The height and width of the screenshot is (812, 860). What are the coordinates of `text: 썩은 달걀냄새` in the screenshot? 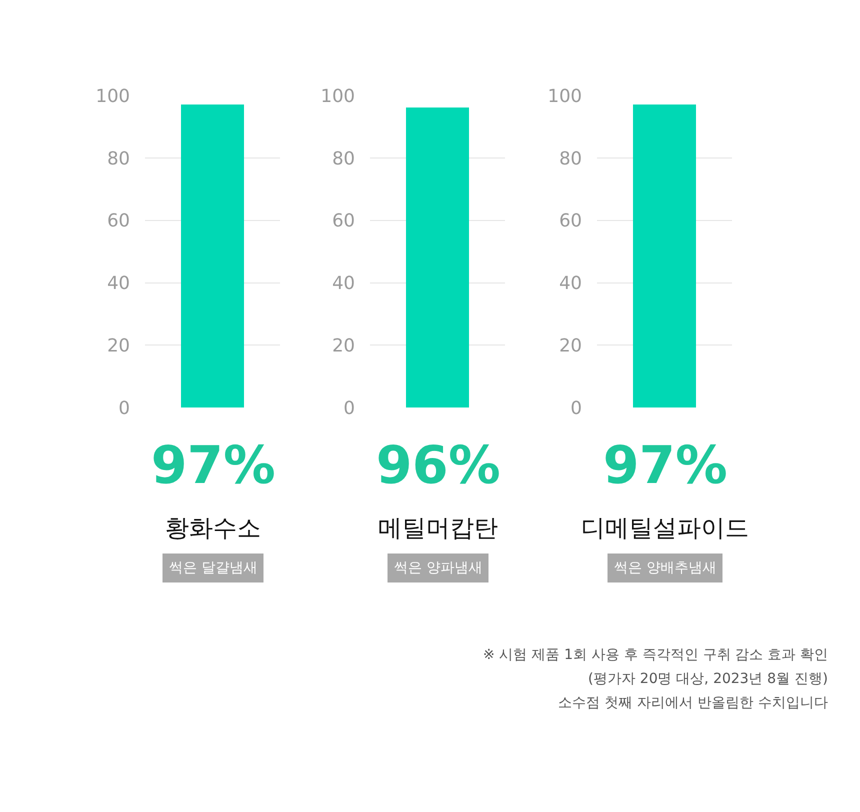 It's located at (213, 568).